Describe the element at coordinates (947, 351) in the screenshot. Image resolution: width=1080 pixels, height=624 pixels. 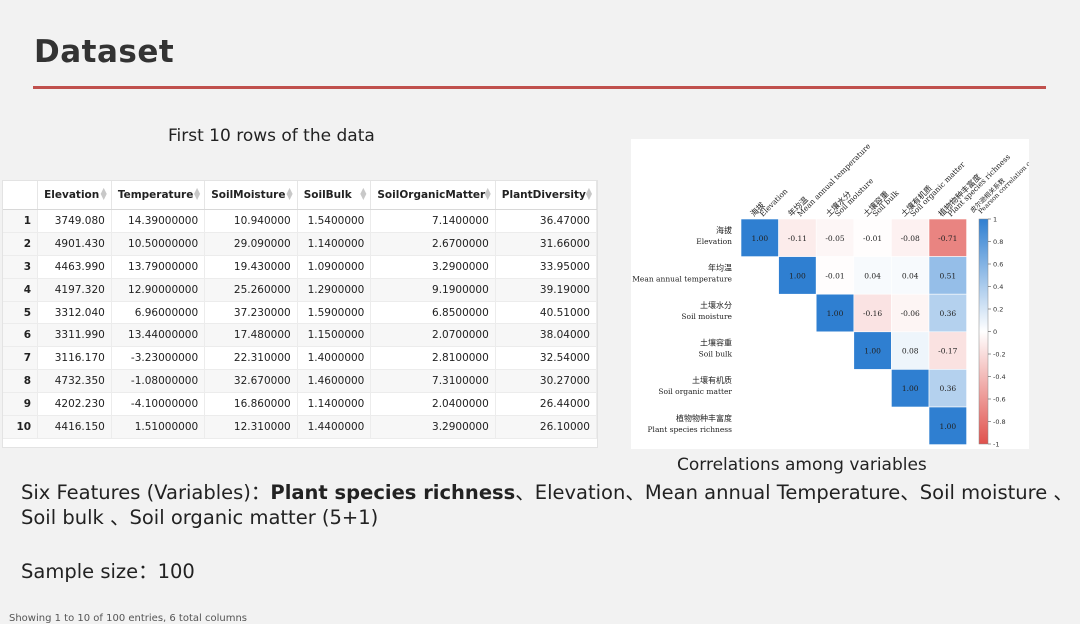
I see `heatmap-value: -0.17` at that location.